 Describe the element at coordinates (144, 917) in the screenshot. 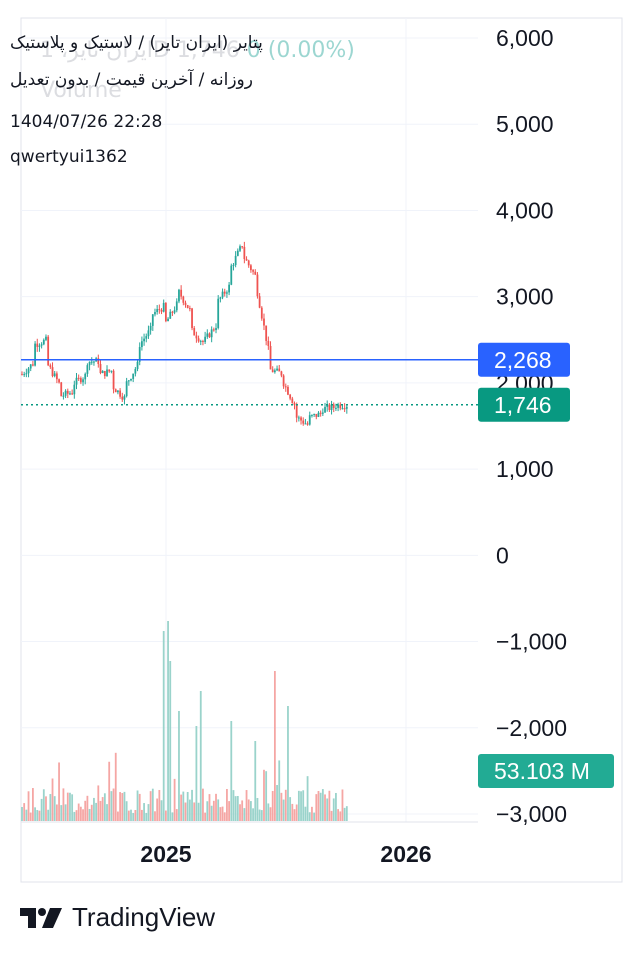

I see `brand-name: TradingView` at that location.